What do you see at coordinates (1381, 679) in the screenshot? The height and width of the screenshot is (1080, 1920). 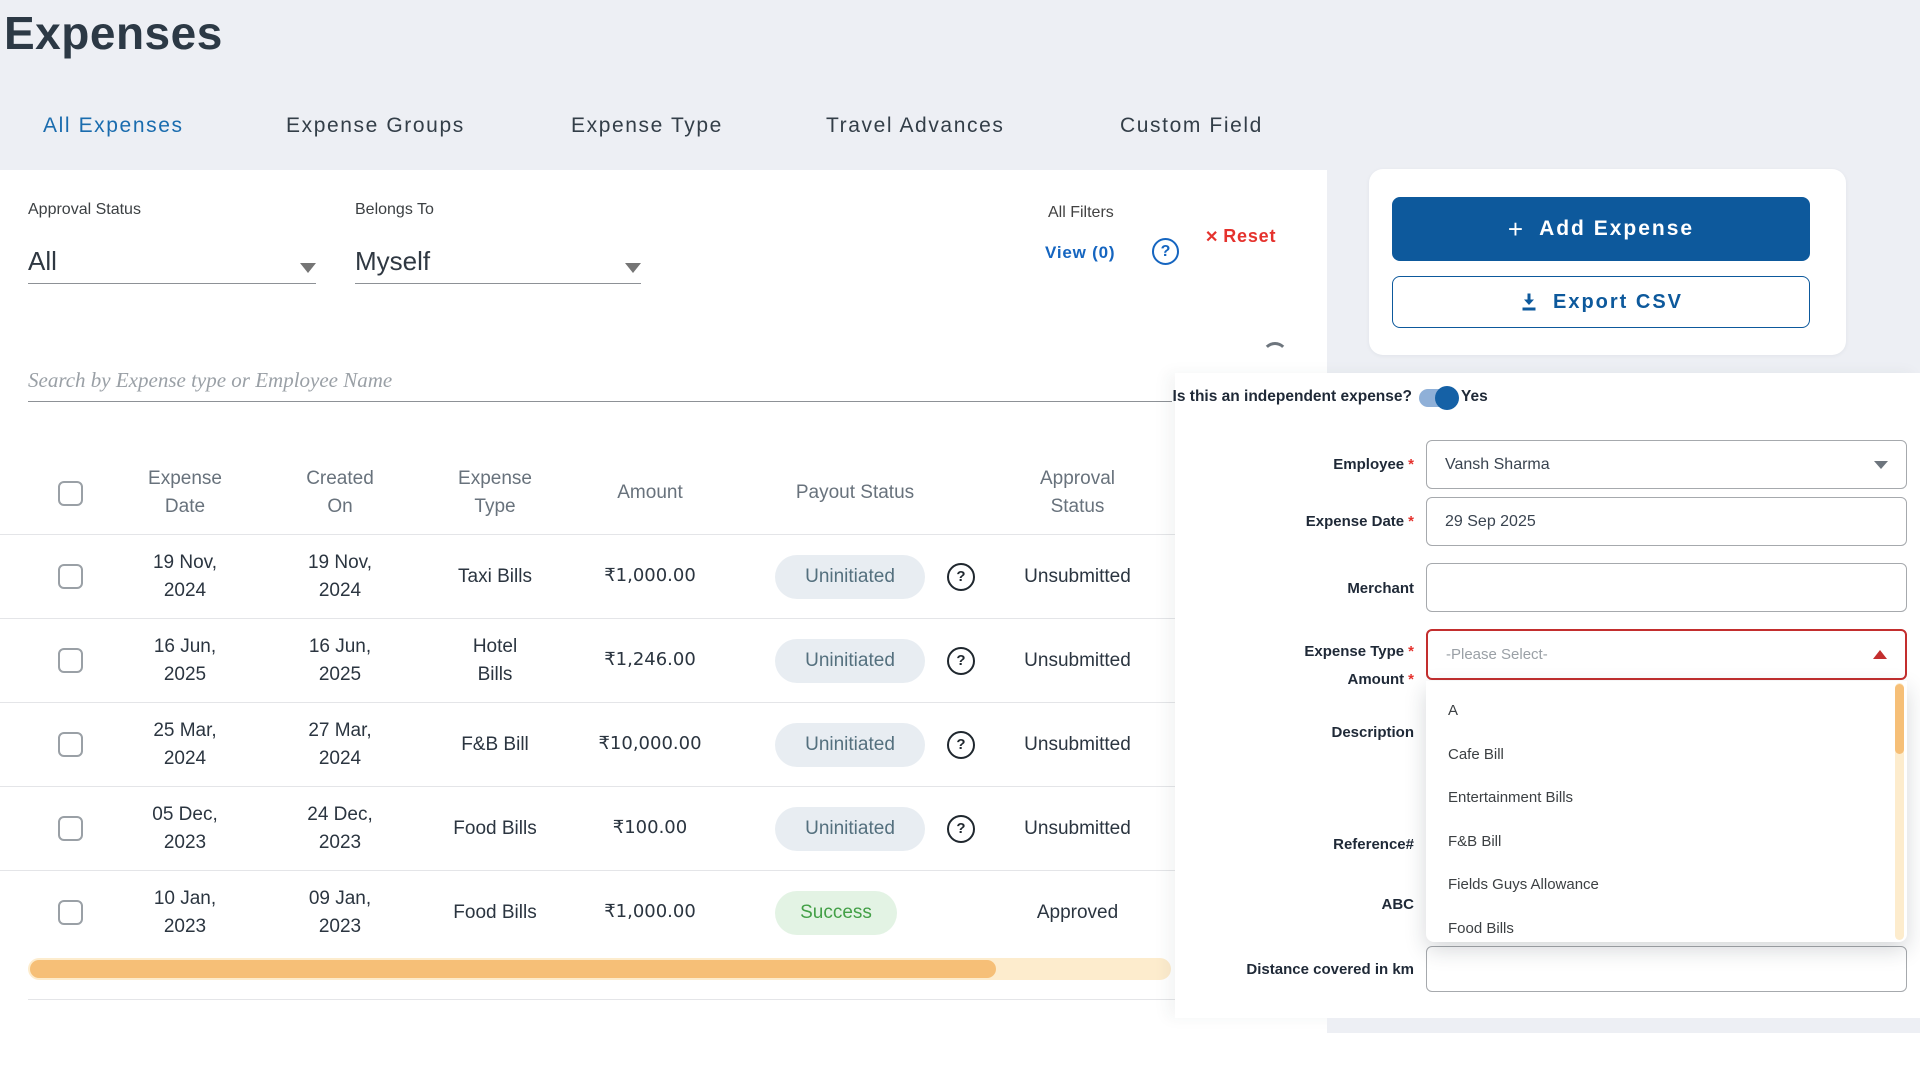 I see `amount-label: Amount *` at bounding box center [1381, 679].